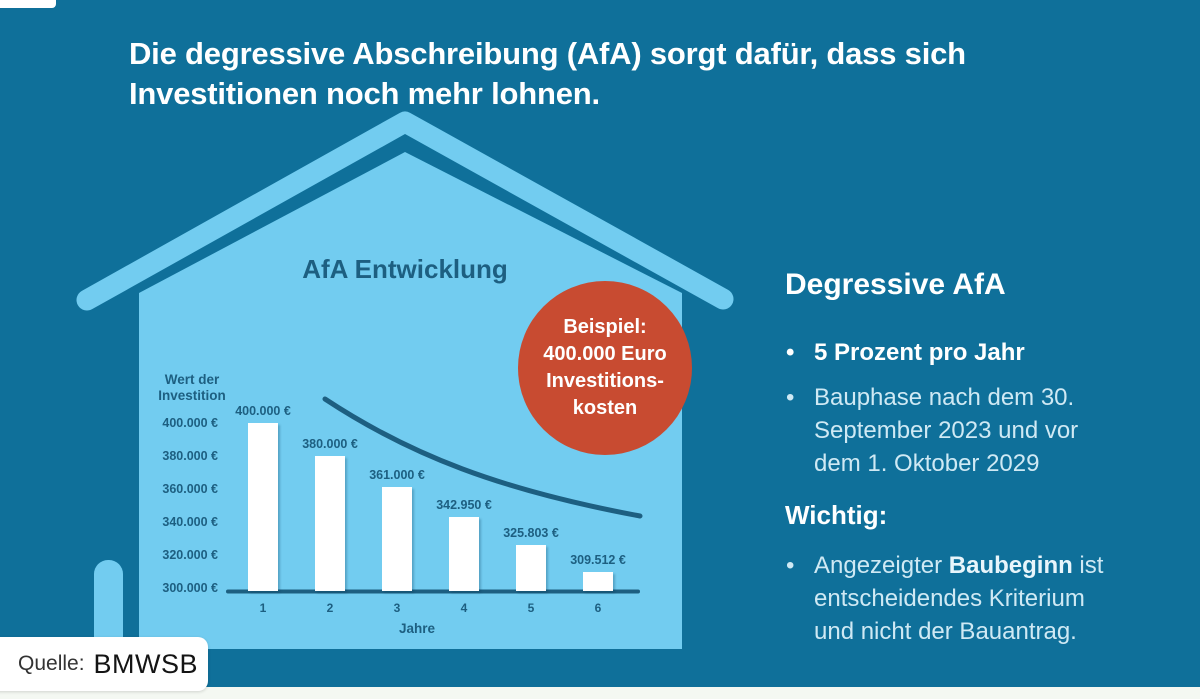 This screenshot has height=699, width=1200. I want to click on chart-y-axis-label: Wert der Investition, so click(192, 387).